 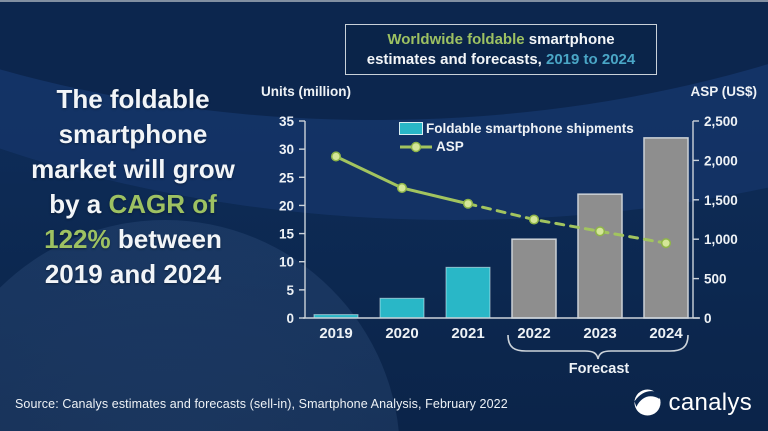 I want to click on x-label-2022: 2022, so click(x=533, y=333).